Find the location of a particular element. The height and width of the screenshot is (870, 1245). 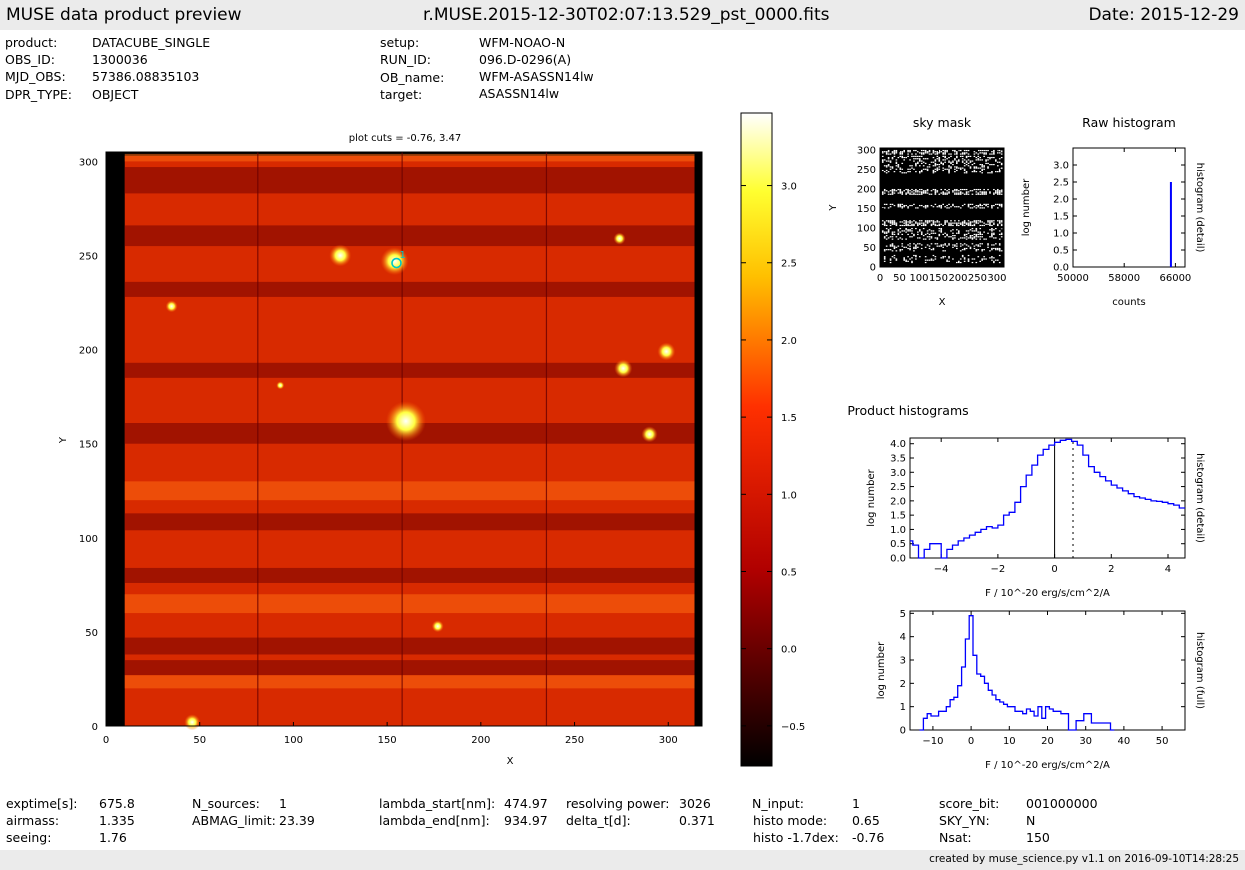

image-star is located at coordinates (649, 434).